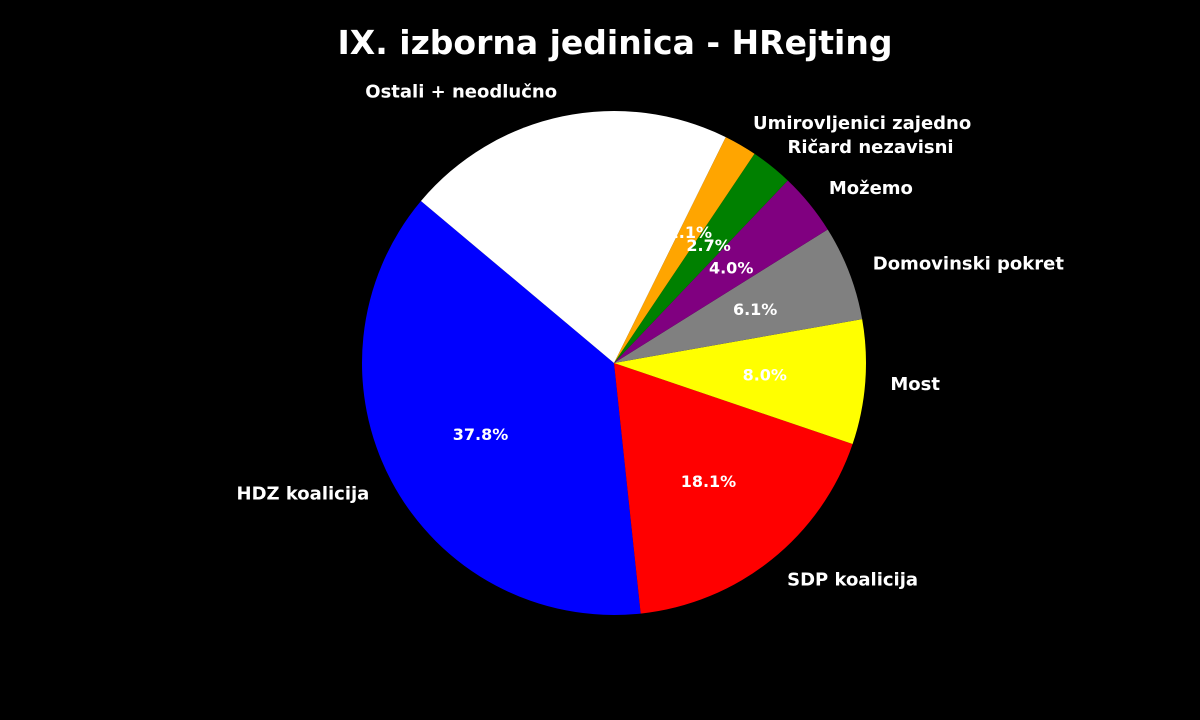  What do you see at coordinates (709, 481) in the screenshot?
I see `slice-percent-label: 18.1%` at bounding box center [709, 481].